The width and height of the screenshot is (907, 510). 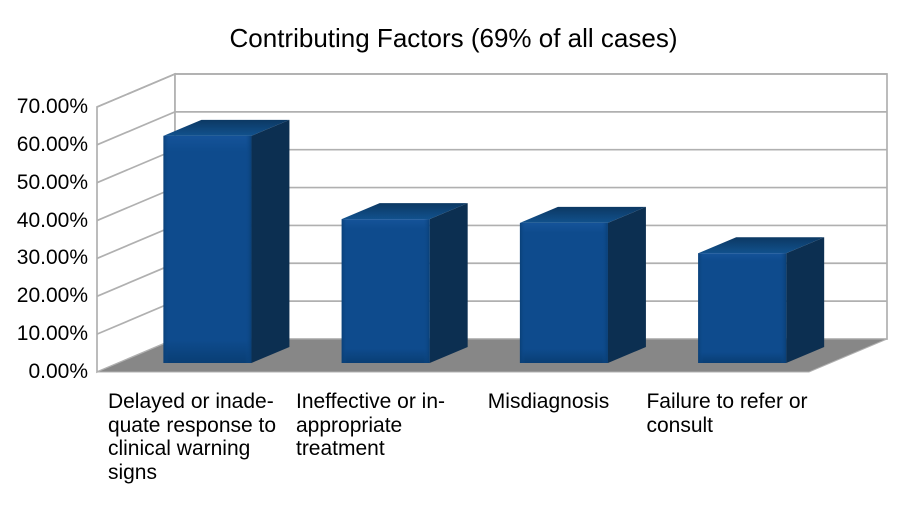 I want to click on y-tick-label: 40.00%, so click(x=52, y=220).